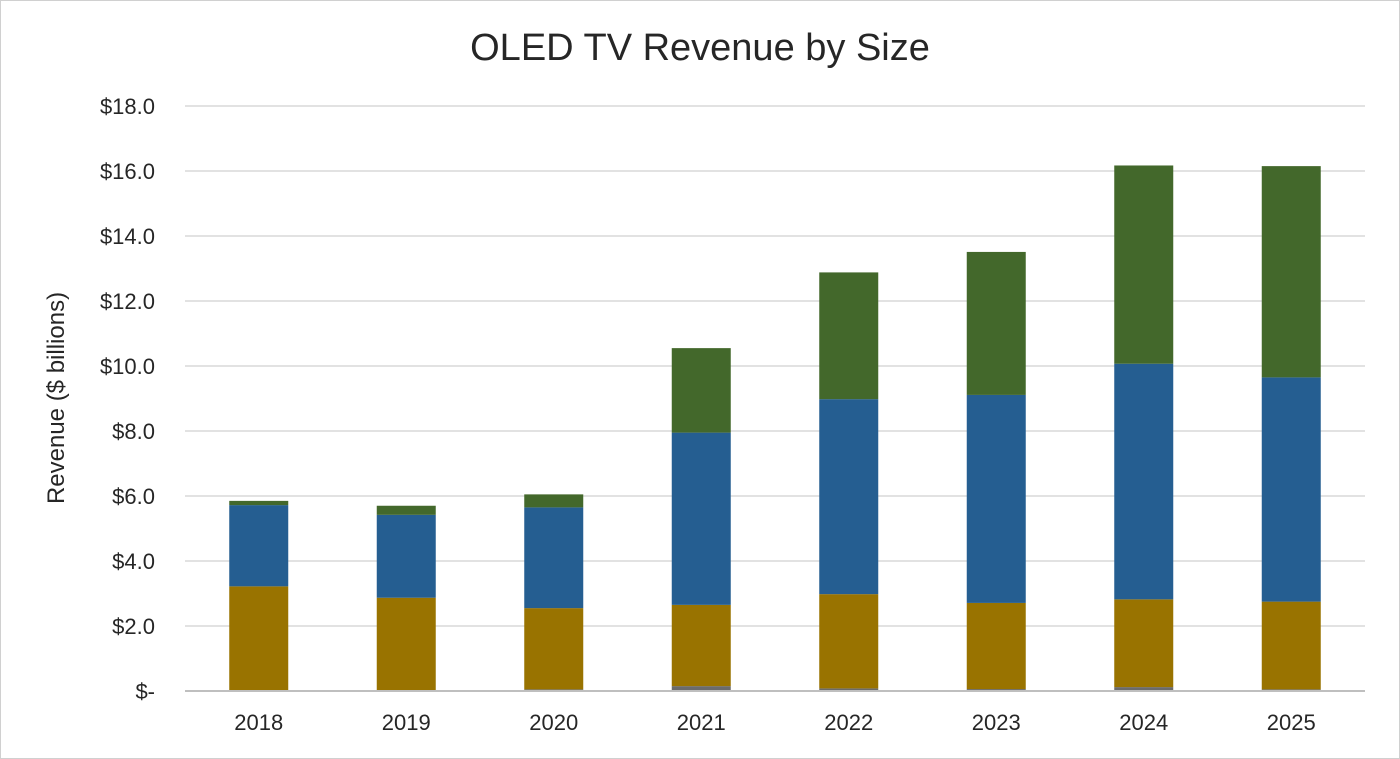  Describe the element at coordinates (133, 626) in the screenshot. I see `y-tick-label: $2.0` at that location.